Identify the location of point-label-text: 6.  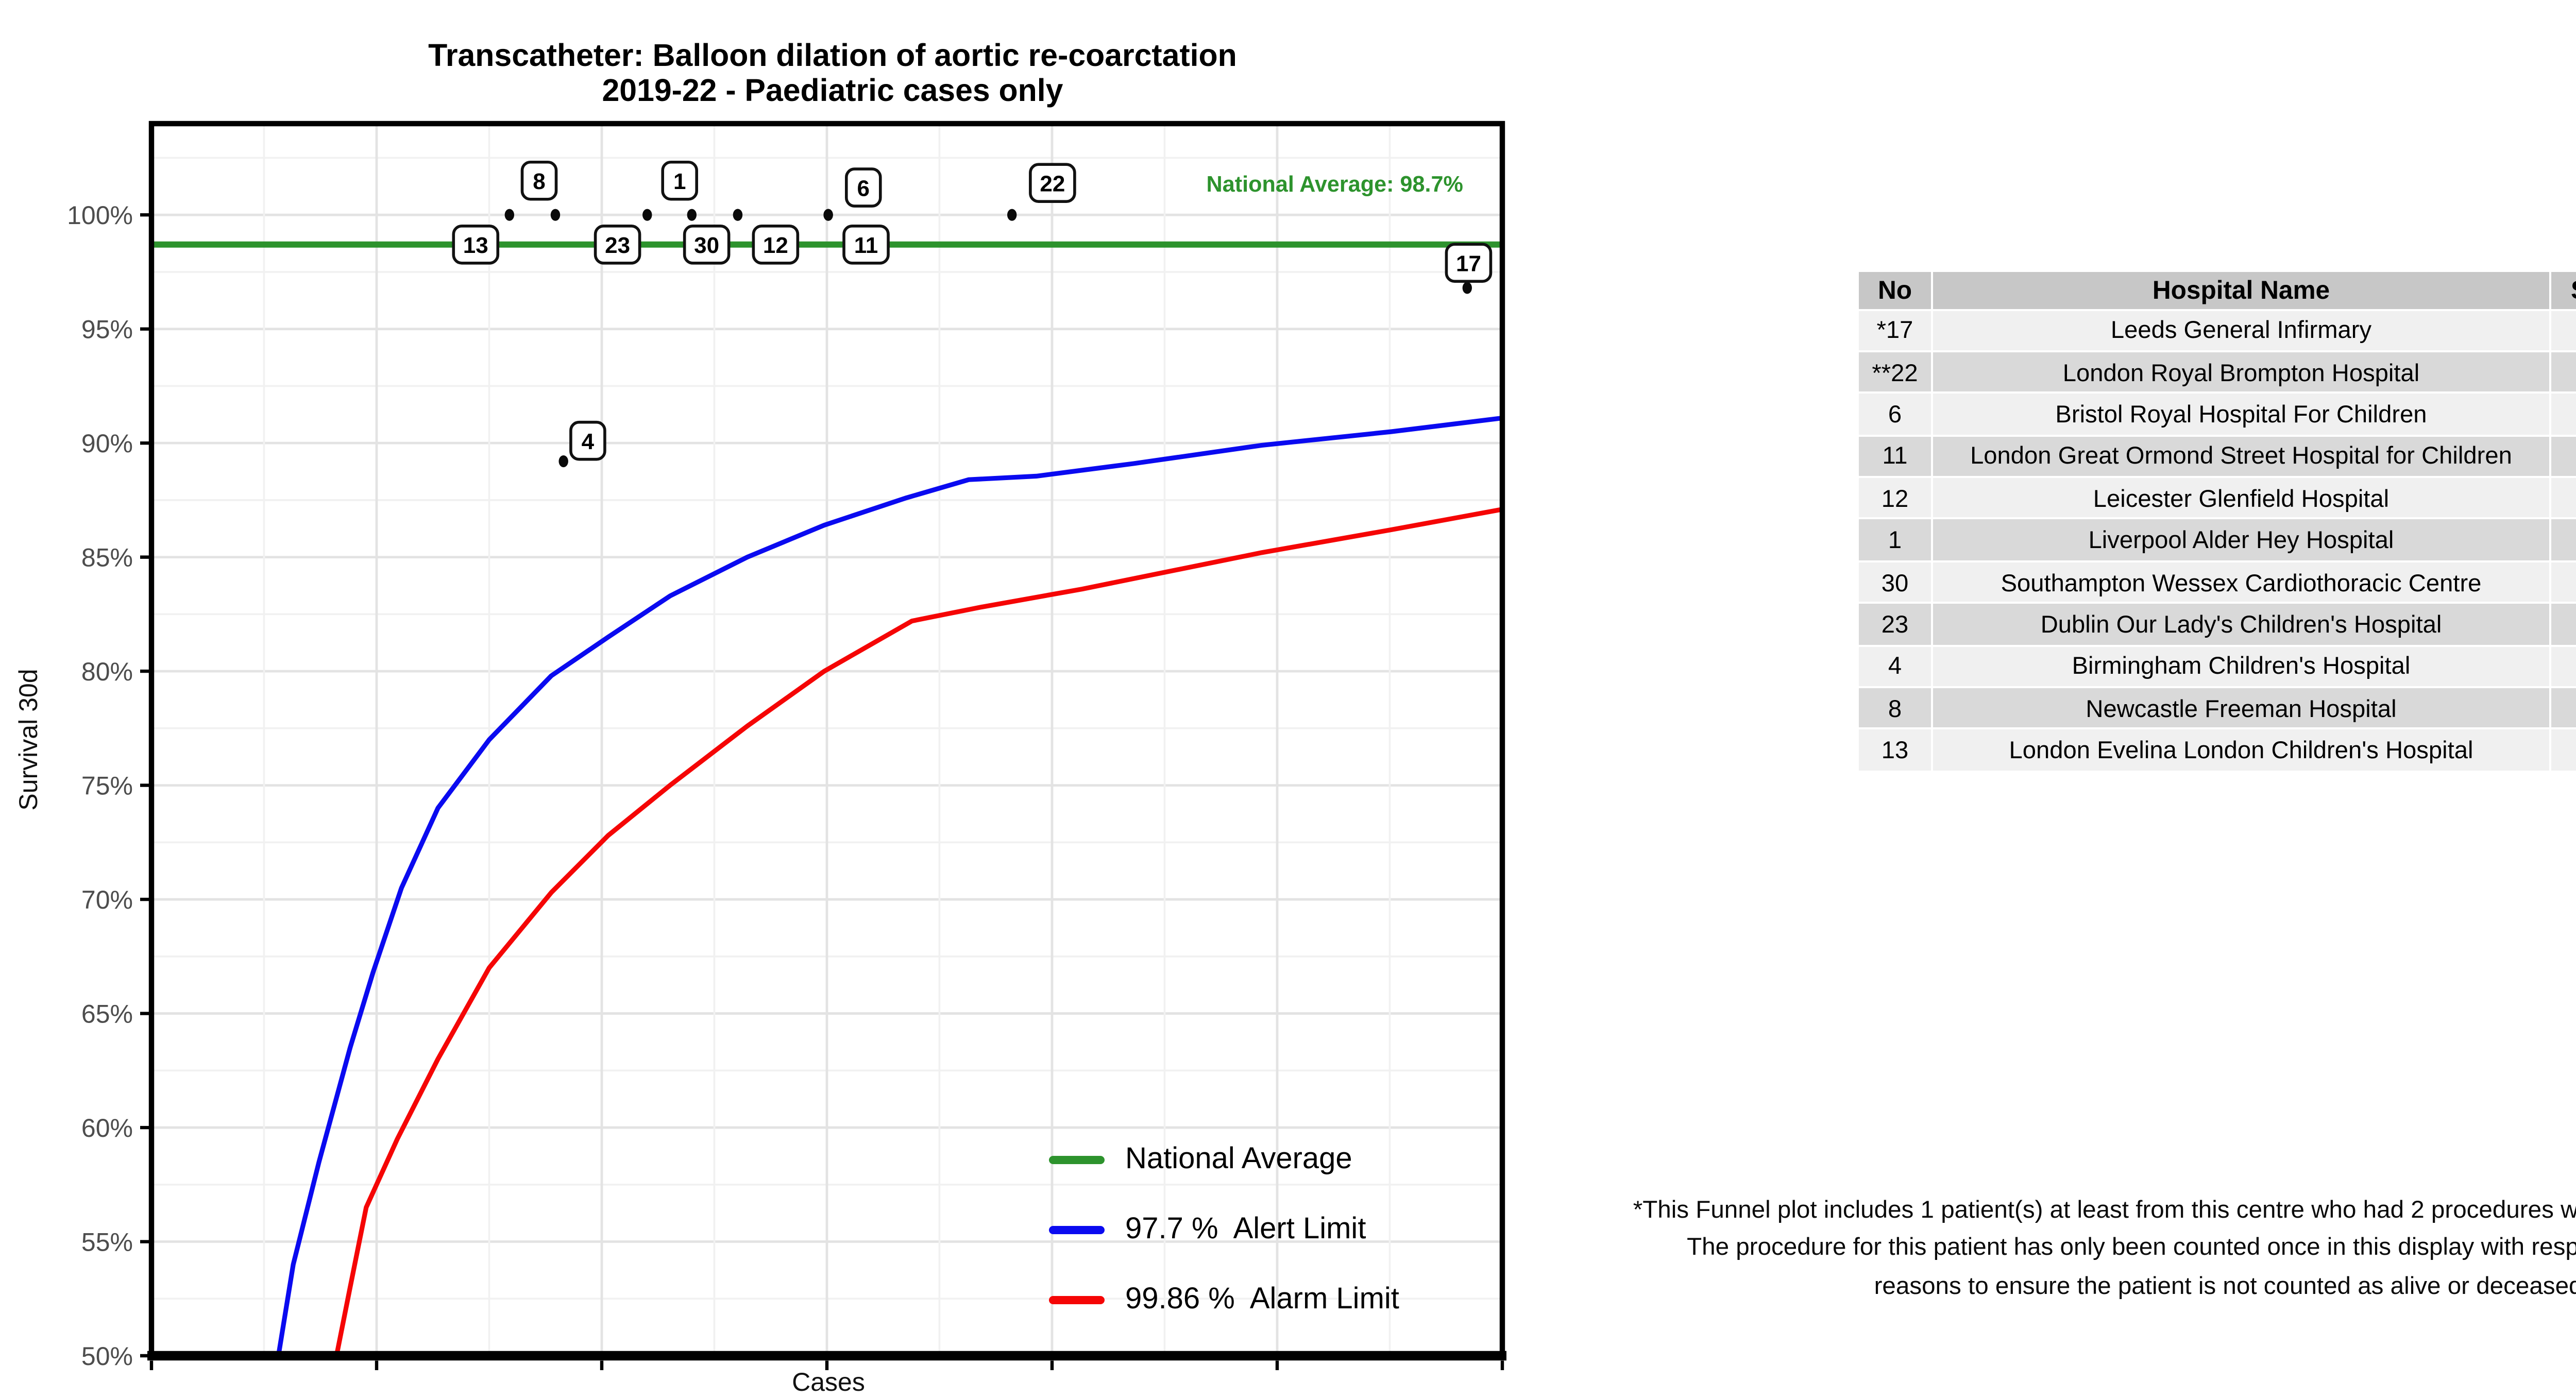
(863, 188).